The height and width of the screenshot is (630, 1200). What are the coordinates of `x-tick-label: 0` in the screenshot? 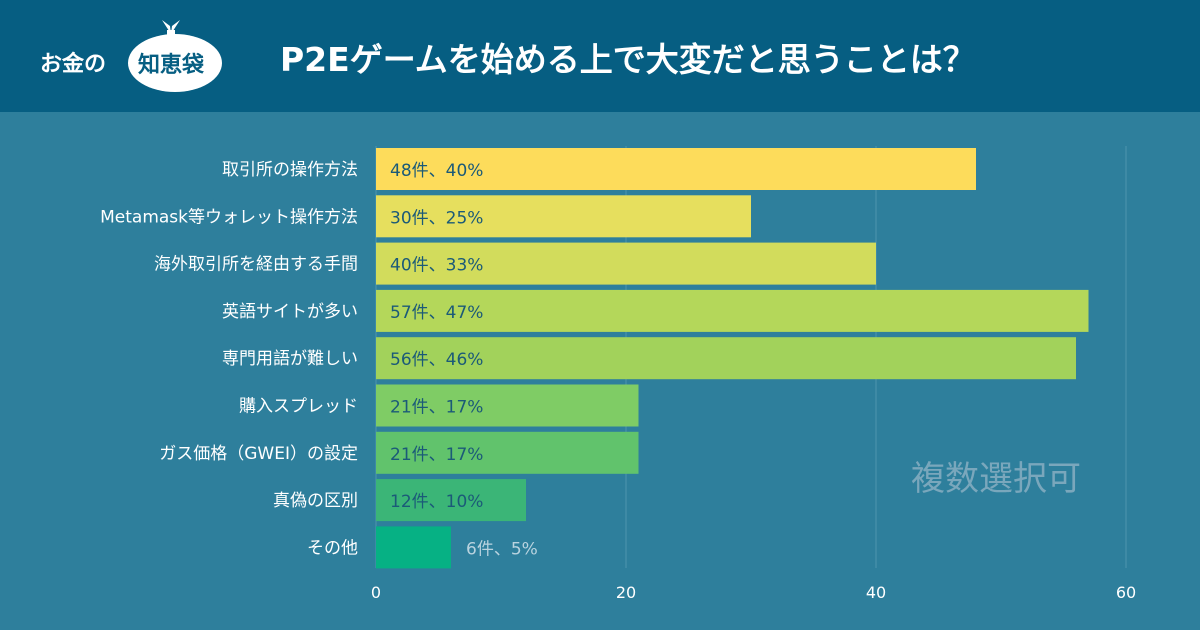 It's located at (376, 592).